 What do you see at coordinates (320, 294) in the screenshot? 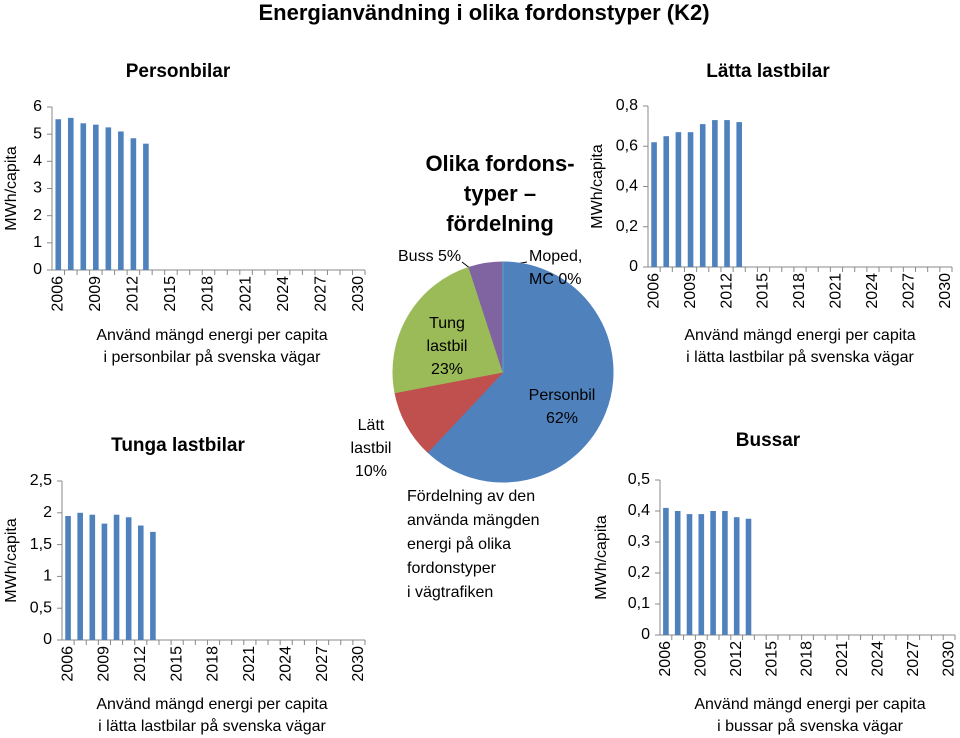
I see `x-tick-label: 2027` at bounding box center [320, 294].